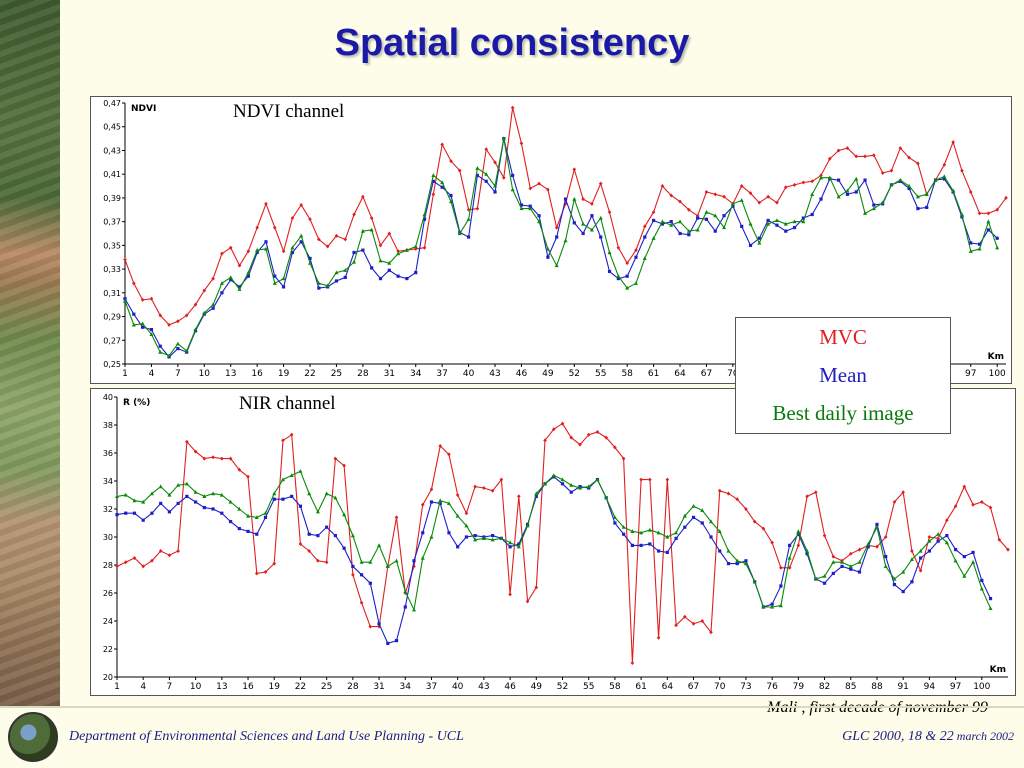 The width and height of the screenshot is (1024, 768). Describe the element at coordinates (680, 374) in the screenshot. I see `ndvi-x-tick-label: 64` at that location.